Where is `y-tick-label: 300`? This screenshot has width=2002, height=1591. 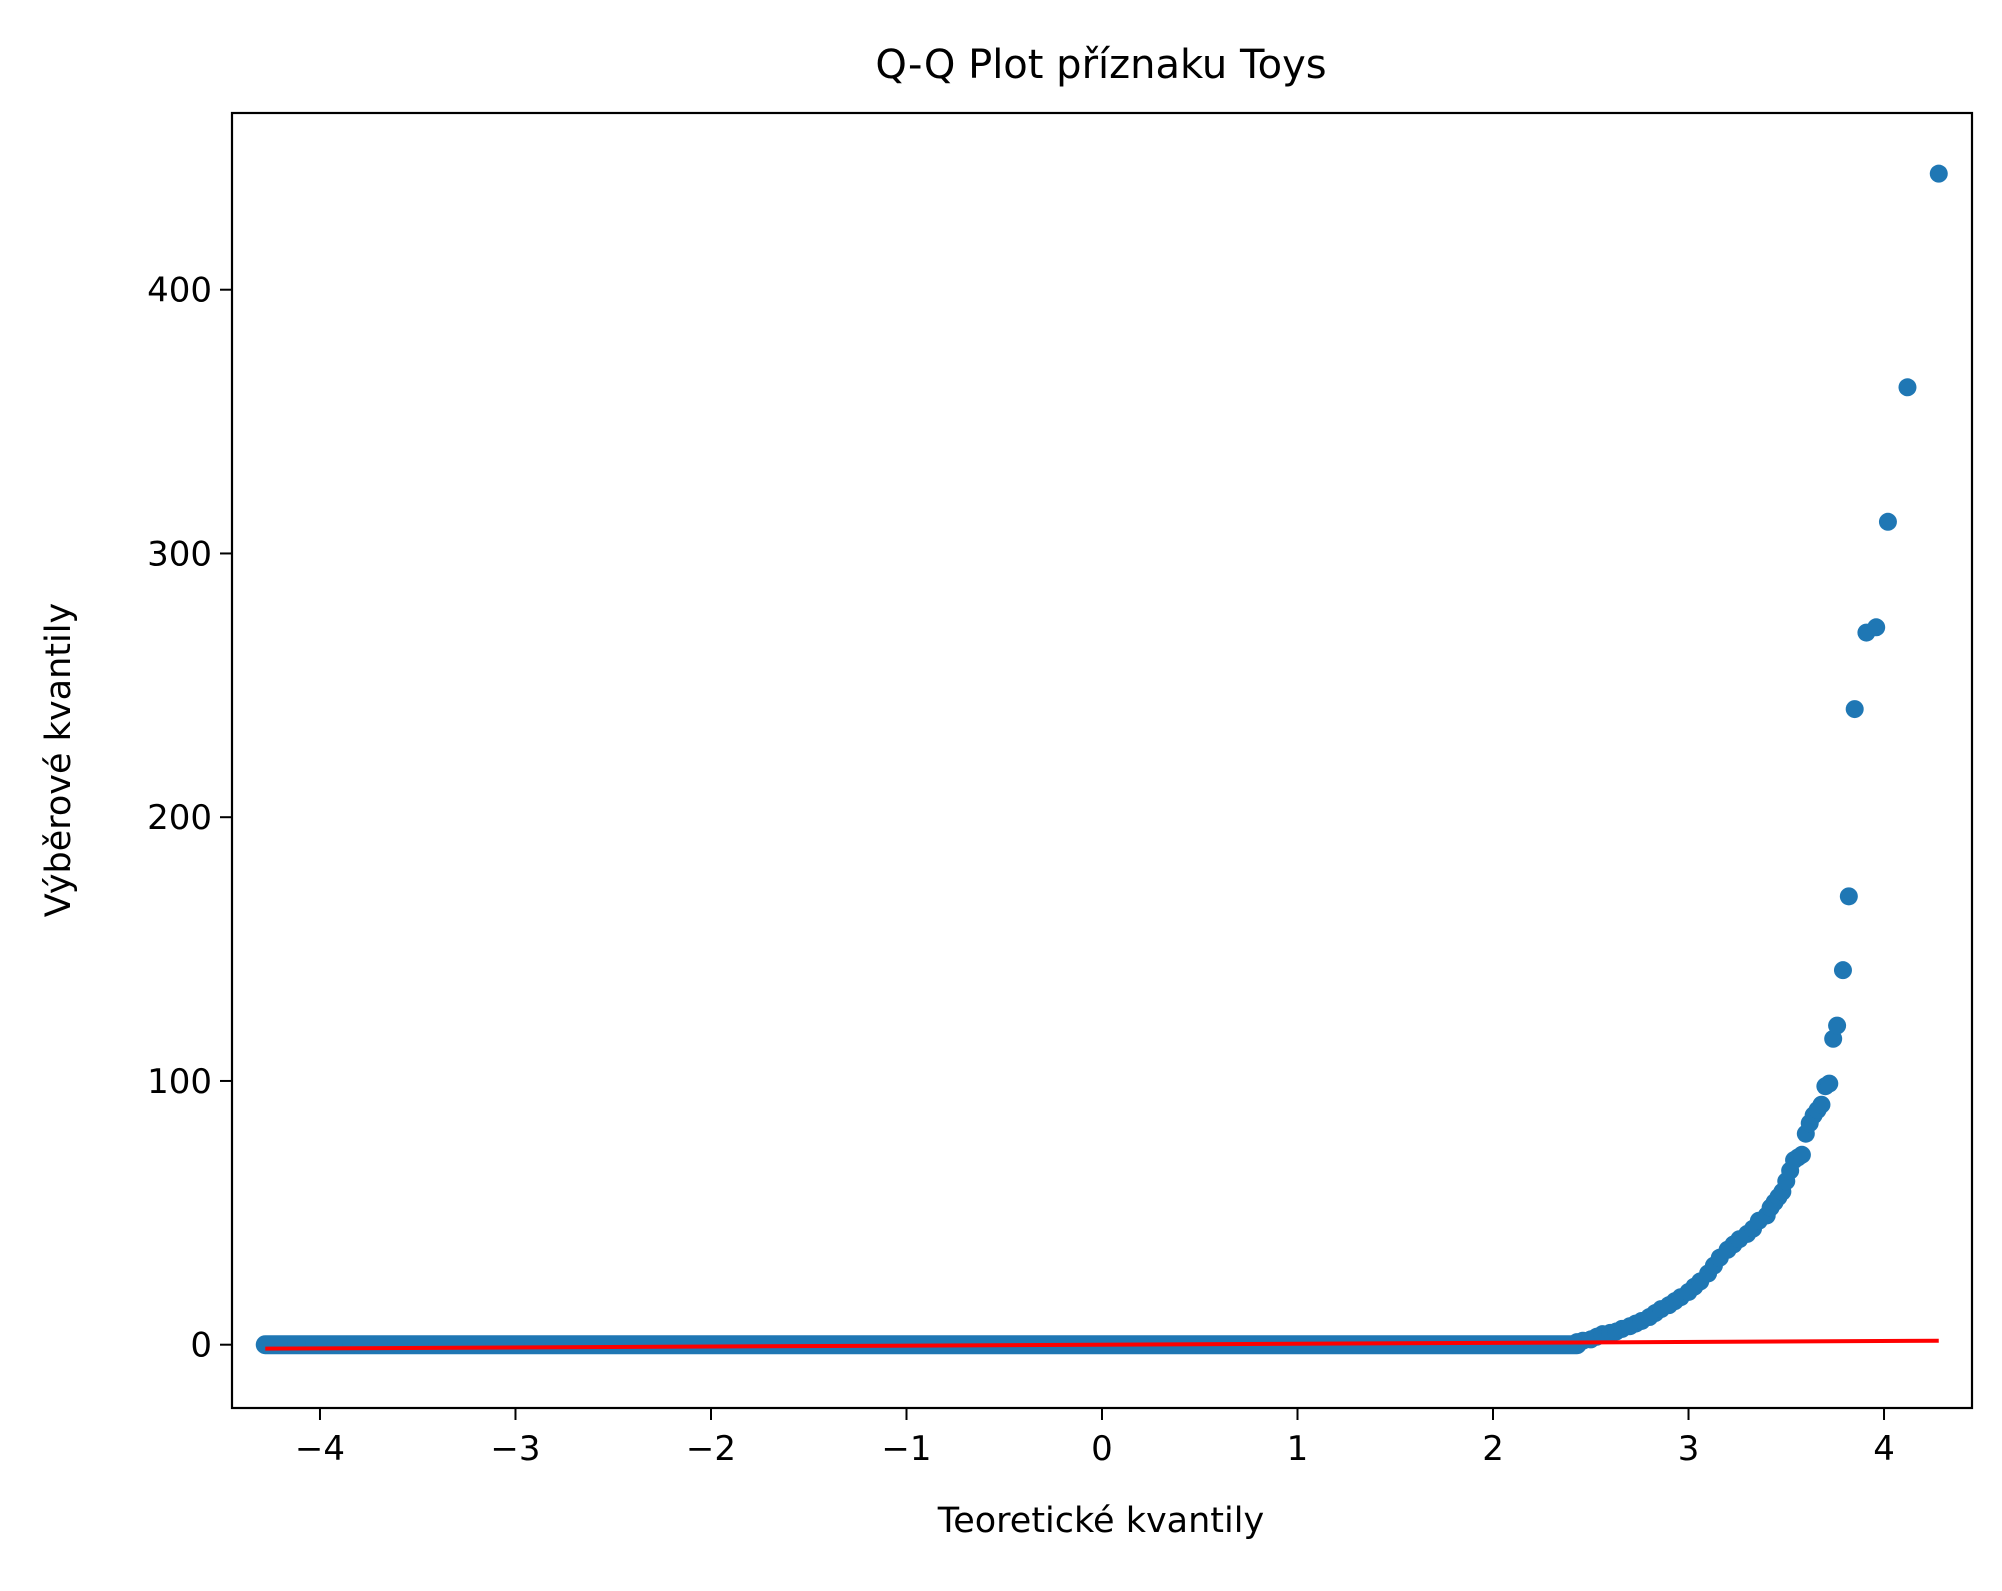
y-tick-label: 300 is located at coordinates (179, 554).